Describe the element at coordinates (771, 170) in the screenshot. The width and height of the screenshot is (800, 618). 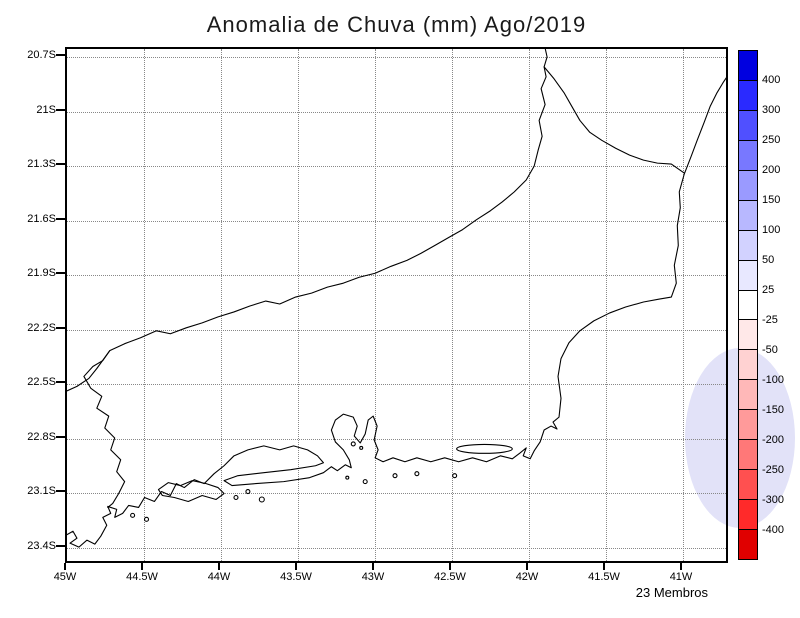
I see `colorbar-label: 200` at that location.